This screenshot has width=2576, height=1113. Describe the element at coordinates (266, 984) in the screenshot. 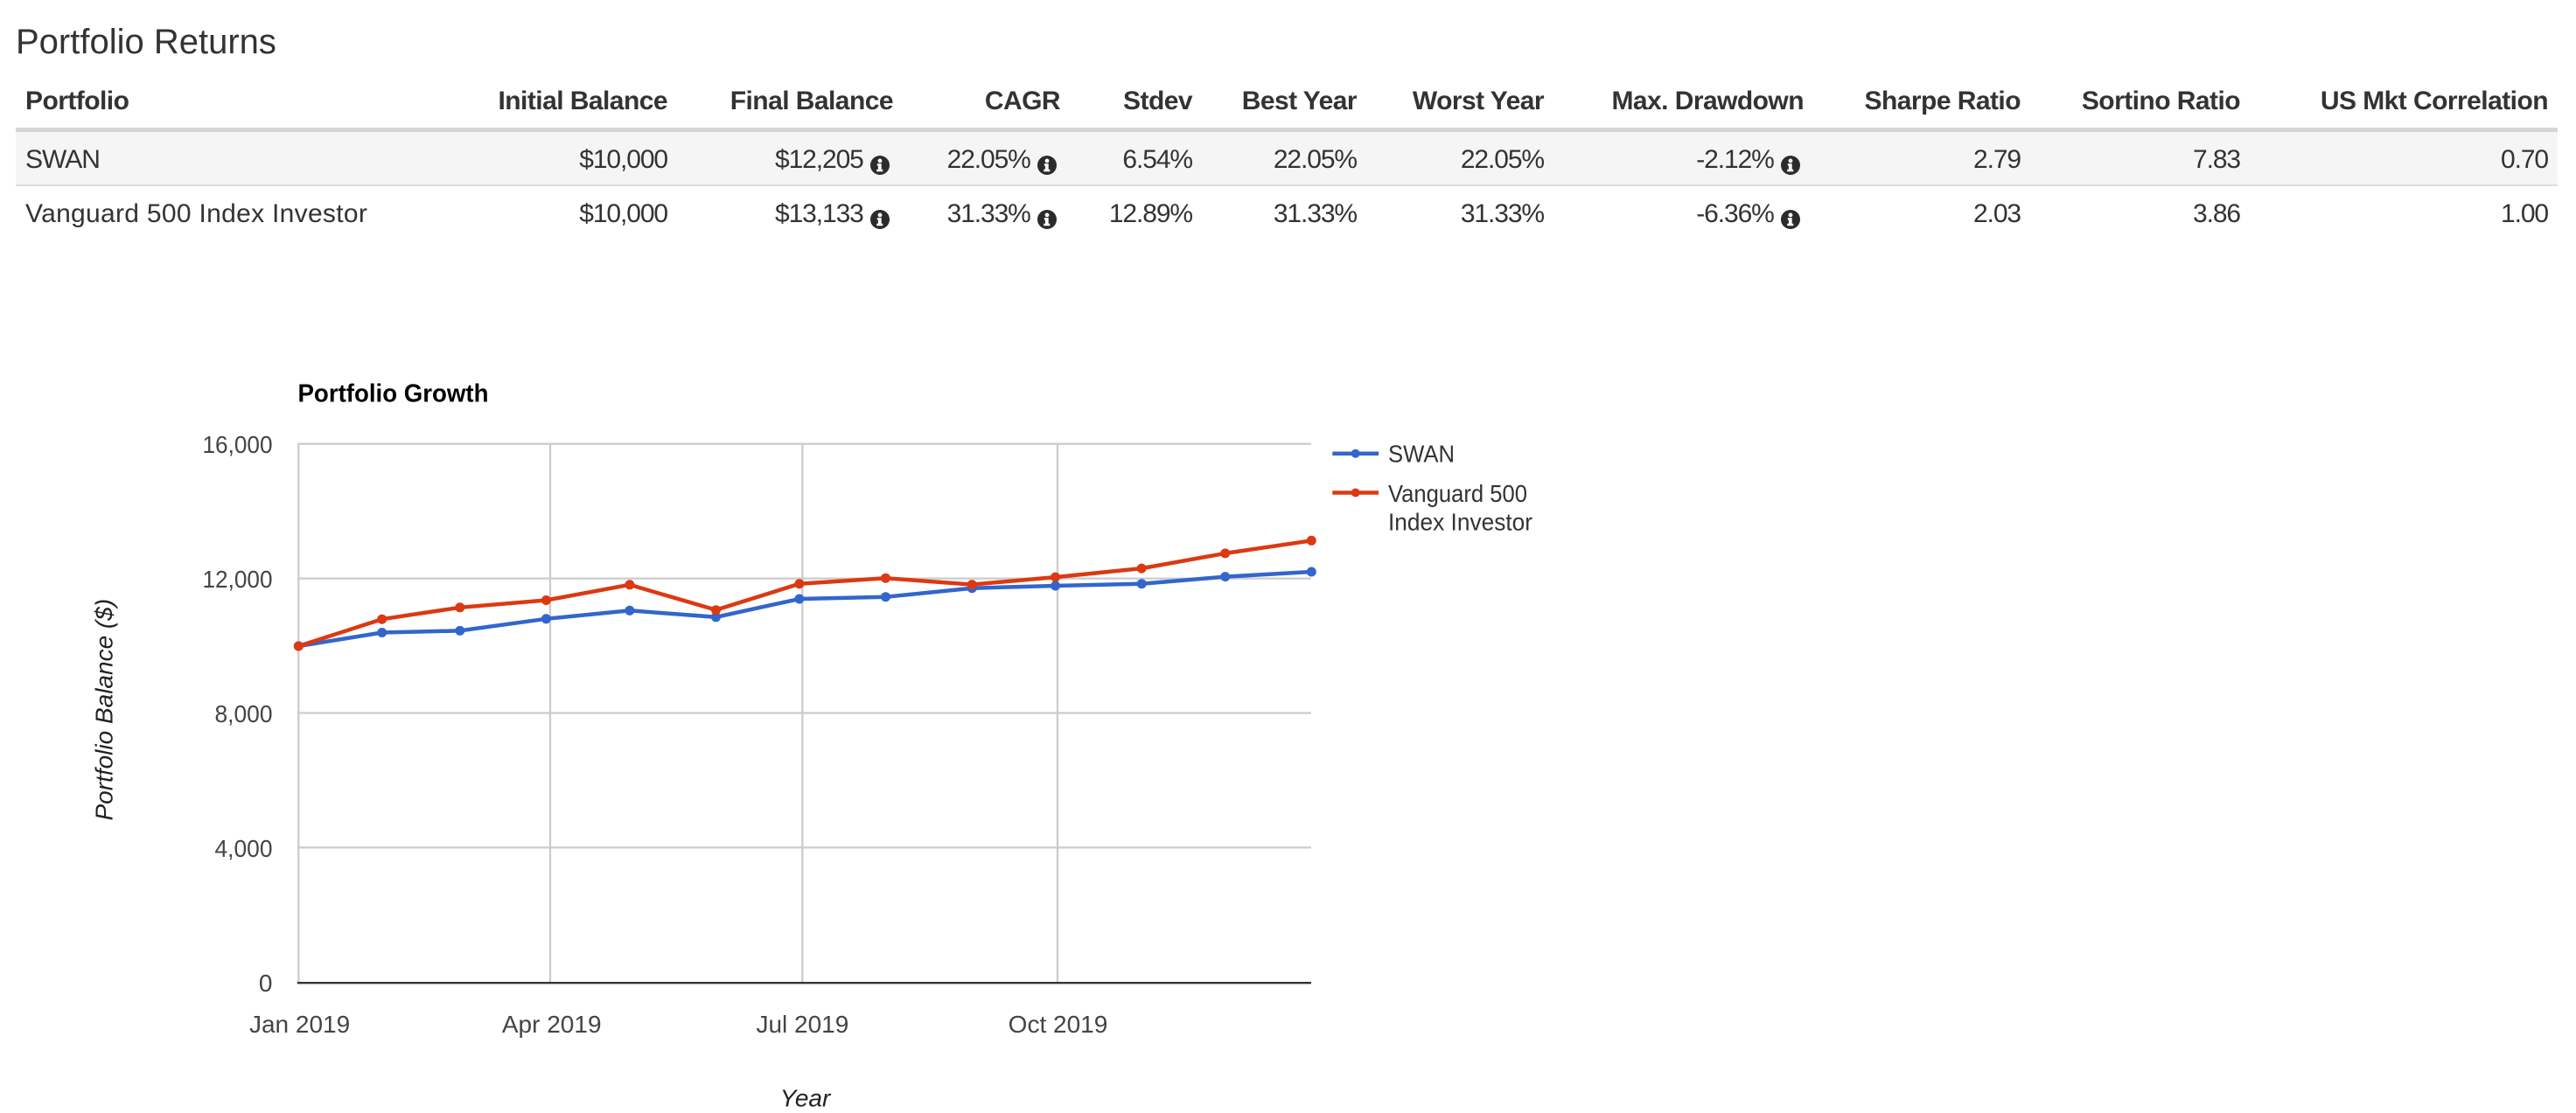

I see `svg-text: 0` at that location.